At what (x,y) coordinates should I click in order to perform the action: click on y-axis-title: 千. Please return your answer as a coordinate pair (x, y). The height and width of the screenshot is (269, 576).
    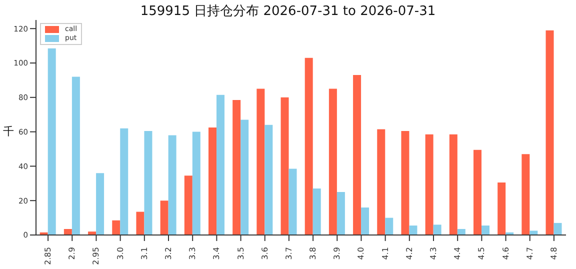
    Looking at the image, I should click on (8, 131).